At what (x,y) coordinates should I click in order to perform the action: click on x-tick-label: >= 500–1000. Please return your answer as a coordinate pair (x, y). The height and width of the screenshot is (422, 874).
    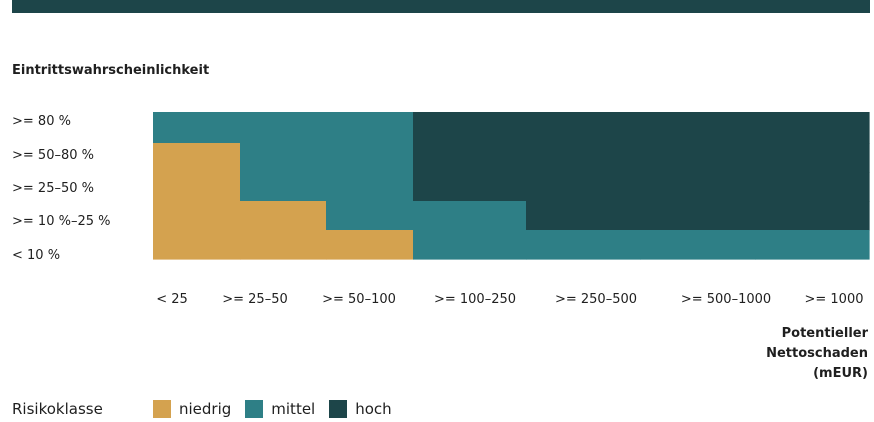
    Looking at the image, I should click on (726, 299).